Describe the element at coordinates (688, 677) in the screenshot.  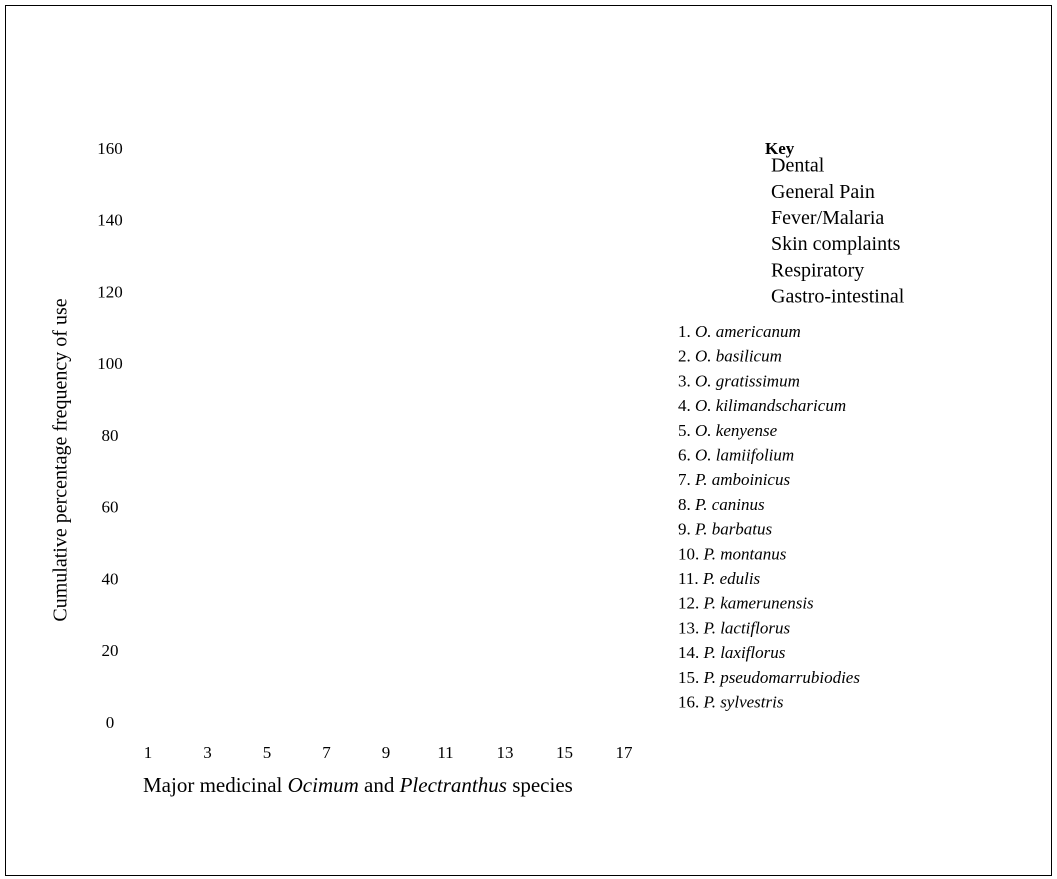
I see `species-number: 15.` at that location.